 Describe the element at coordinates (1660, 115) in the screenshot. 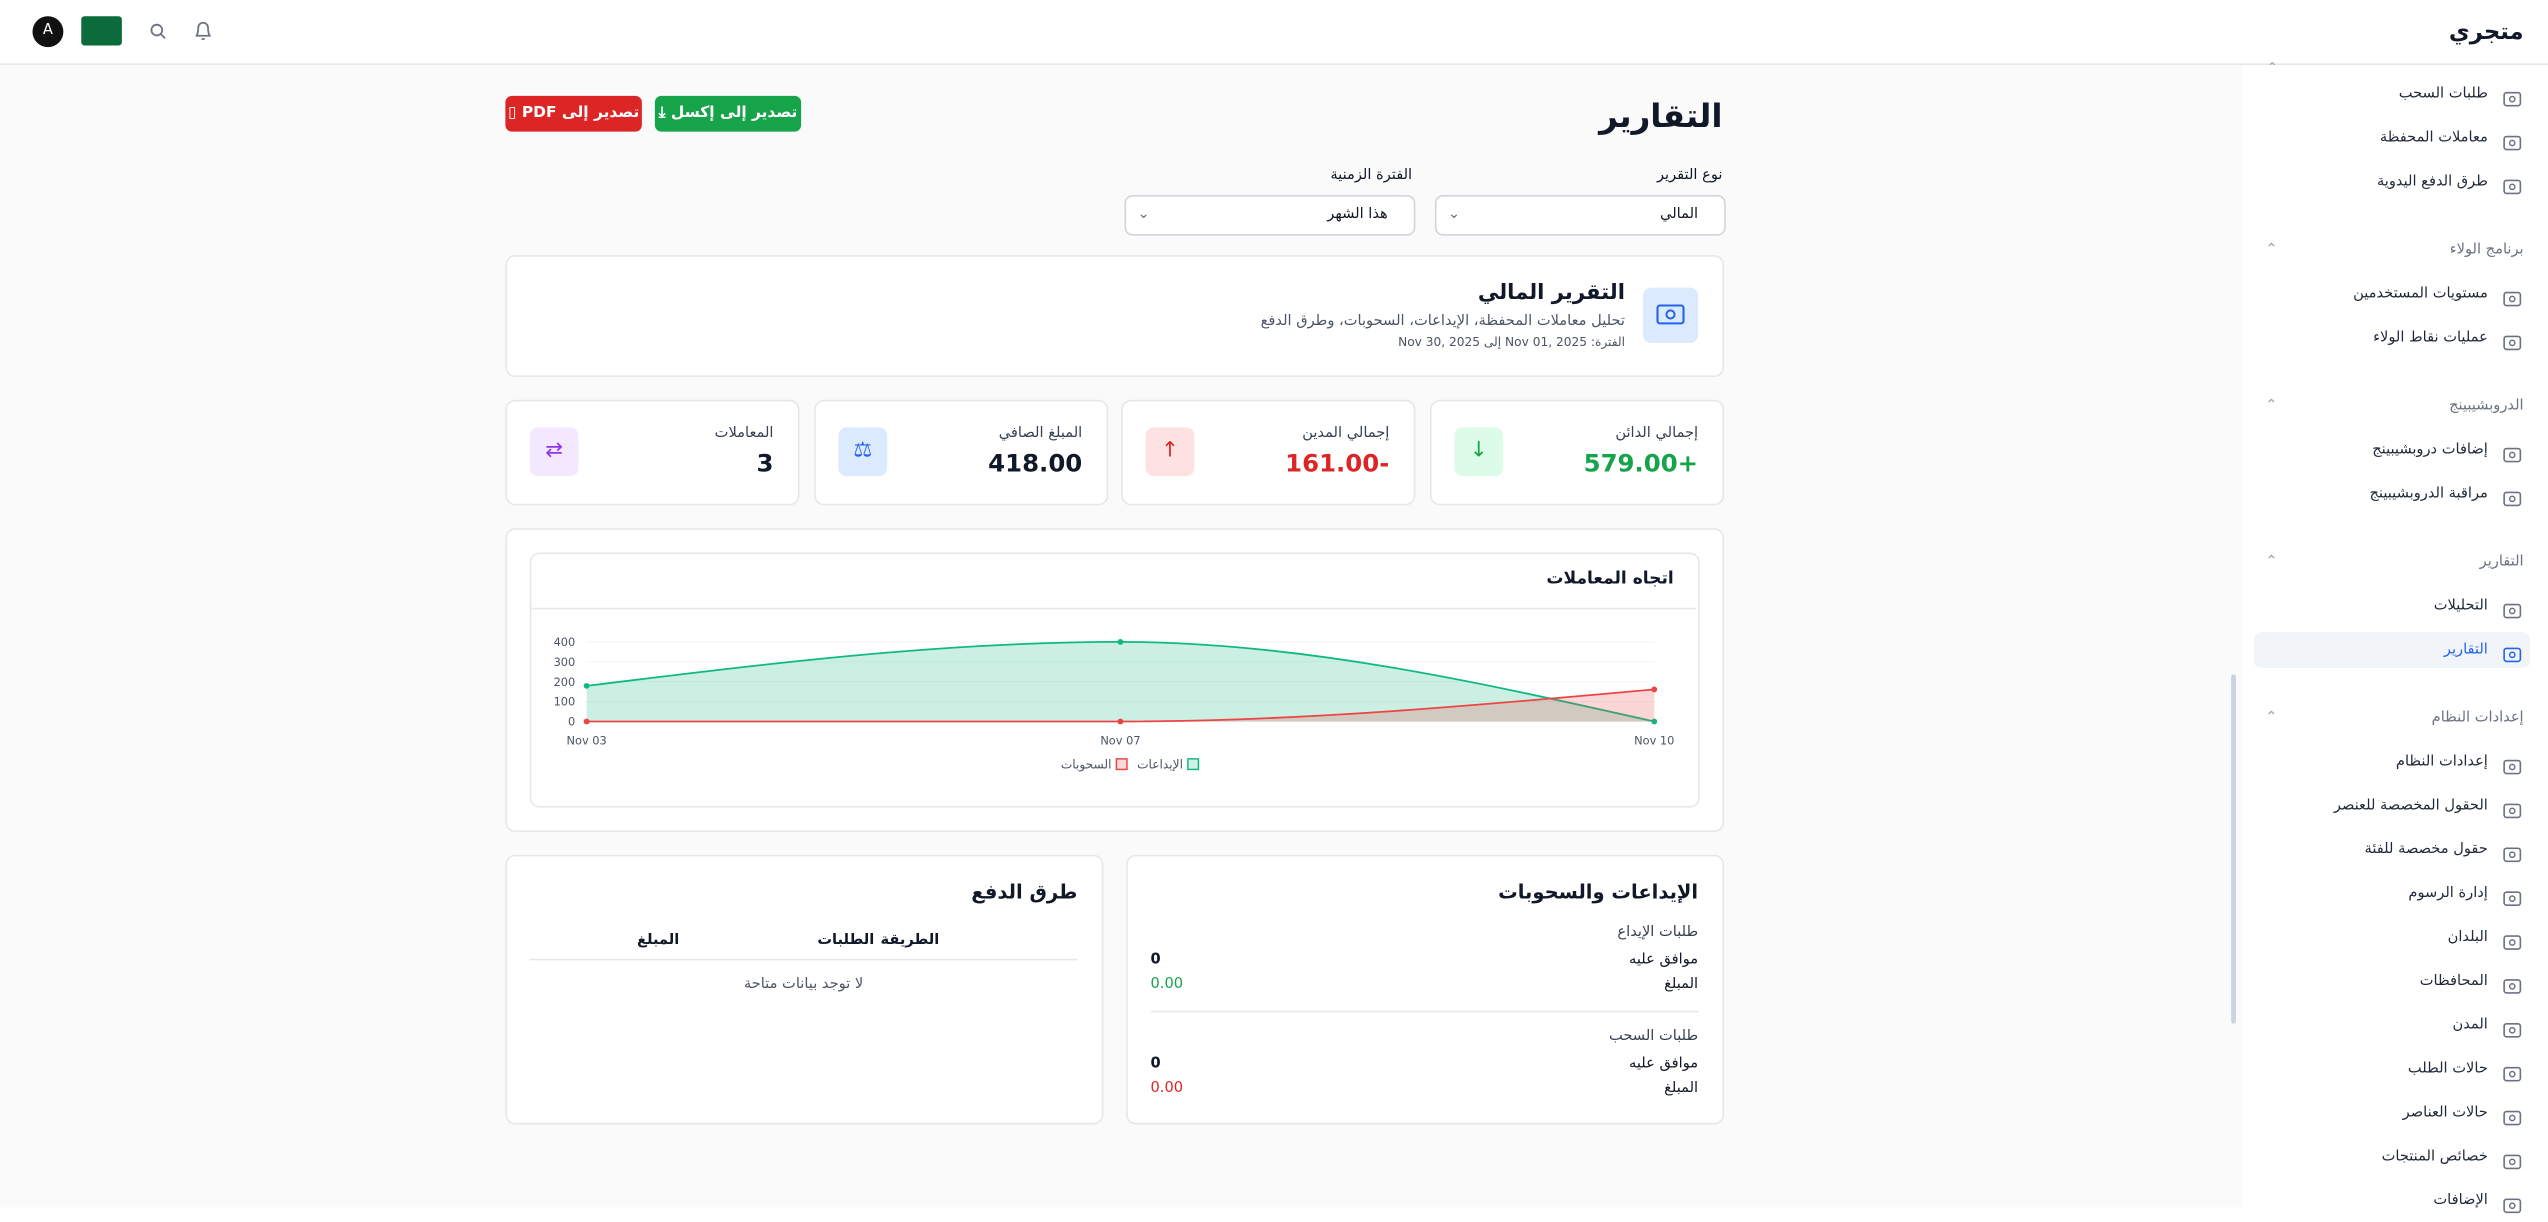

I see `page-title: التقارير` at that location.